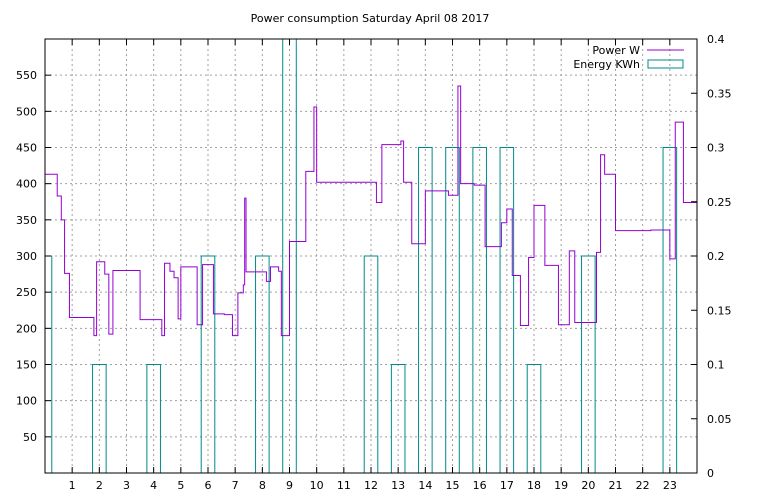 The height and width of the screenshot is (500, 768). What do you see at coordinates (26, 75) in the screenshot?
I see `y-tick-label: 550` at bounding box center [26, 75].